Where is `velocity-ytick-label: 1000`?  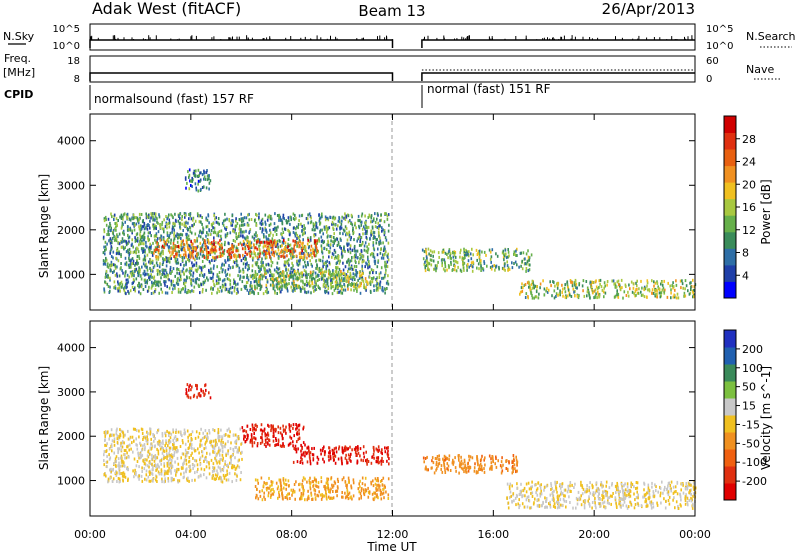 velocity-ytick-label: 1000 is located at coordinates (71, 481).